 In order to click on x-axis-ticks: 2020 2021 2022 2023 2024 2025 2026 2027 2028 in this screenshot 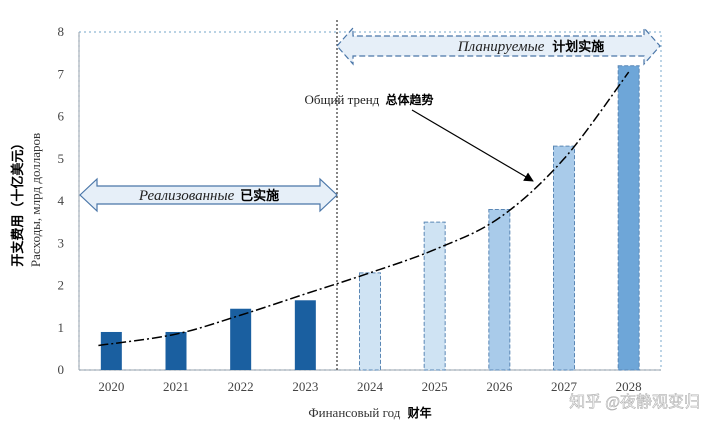, I will do `click(369, 386)`.